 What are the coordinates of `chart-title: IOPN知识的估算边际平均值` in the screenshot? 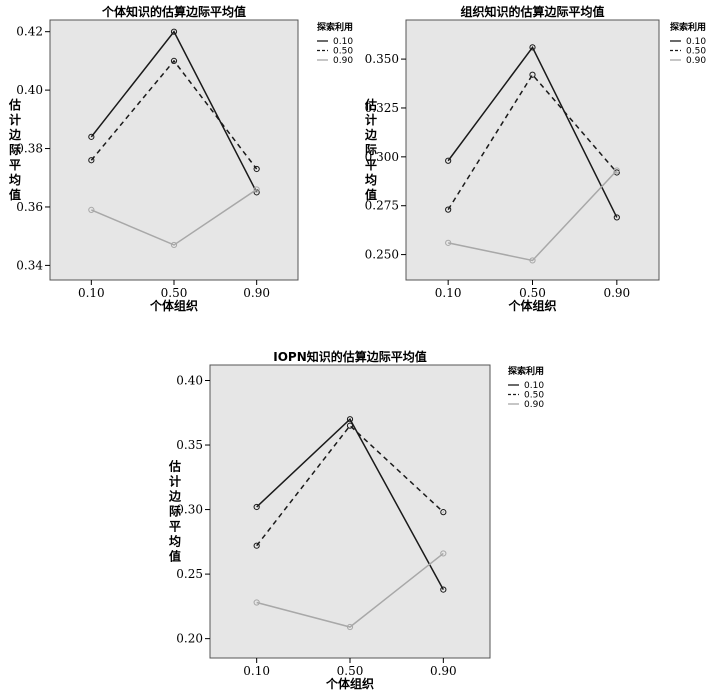 It's located at (350, 356).